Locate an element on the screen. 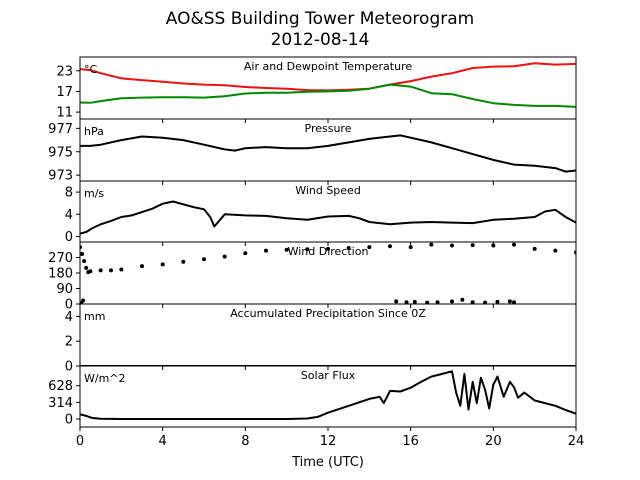 The height and width of the screenshot is (480, 640). y-tick-label: 17 is located at coordinates (64, 92).